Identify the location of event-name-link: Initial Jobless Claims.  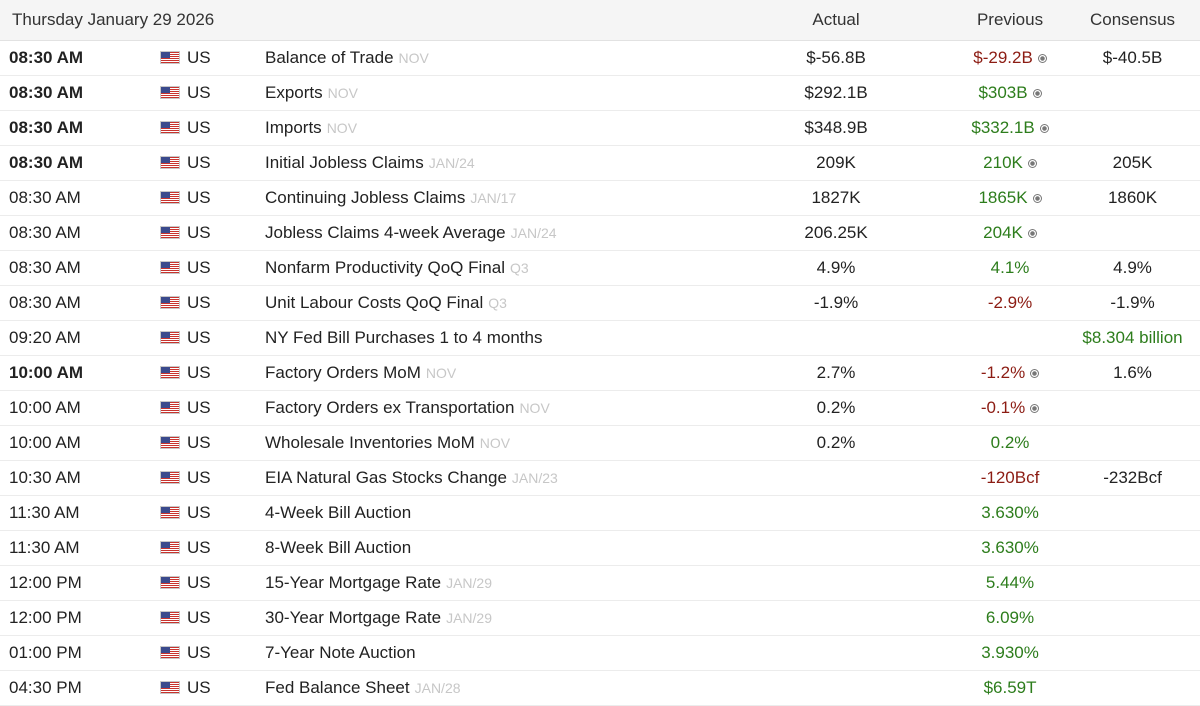
(344, 162).